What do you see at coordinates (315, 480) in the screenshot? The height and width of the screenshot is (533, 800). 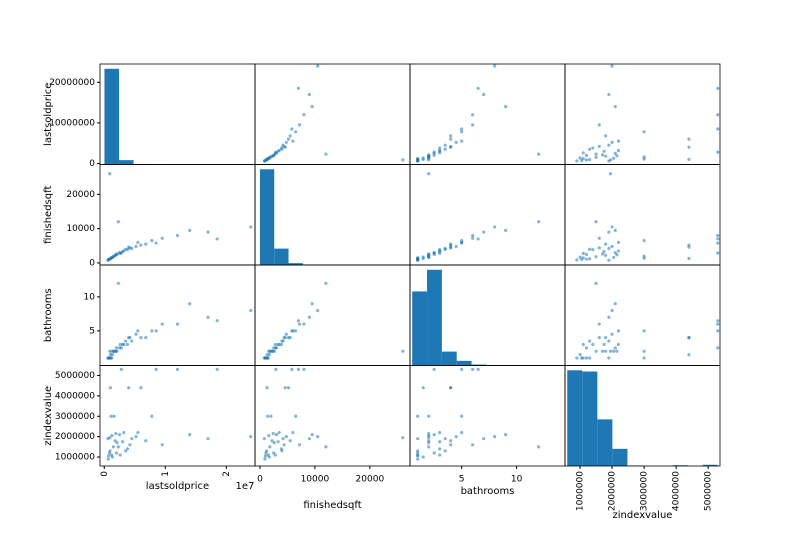 I see `x-tick-label: 10000` at bounding box center [315, 480].